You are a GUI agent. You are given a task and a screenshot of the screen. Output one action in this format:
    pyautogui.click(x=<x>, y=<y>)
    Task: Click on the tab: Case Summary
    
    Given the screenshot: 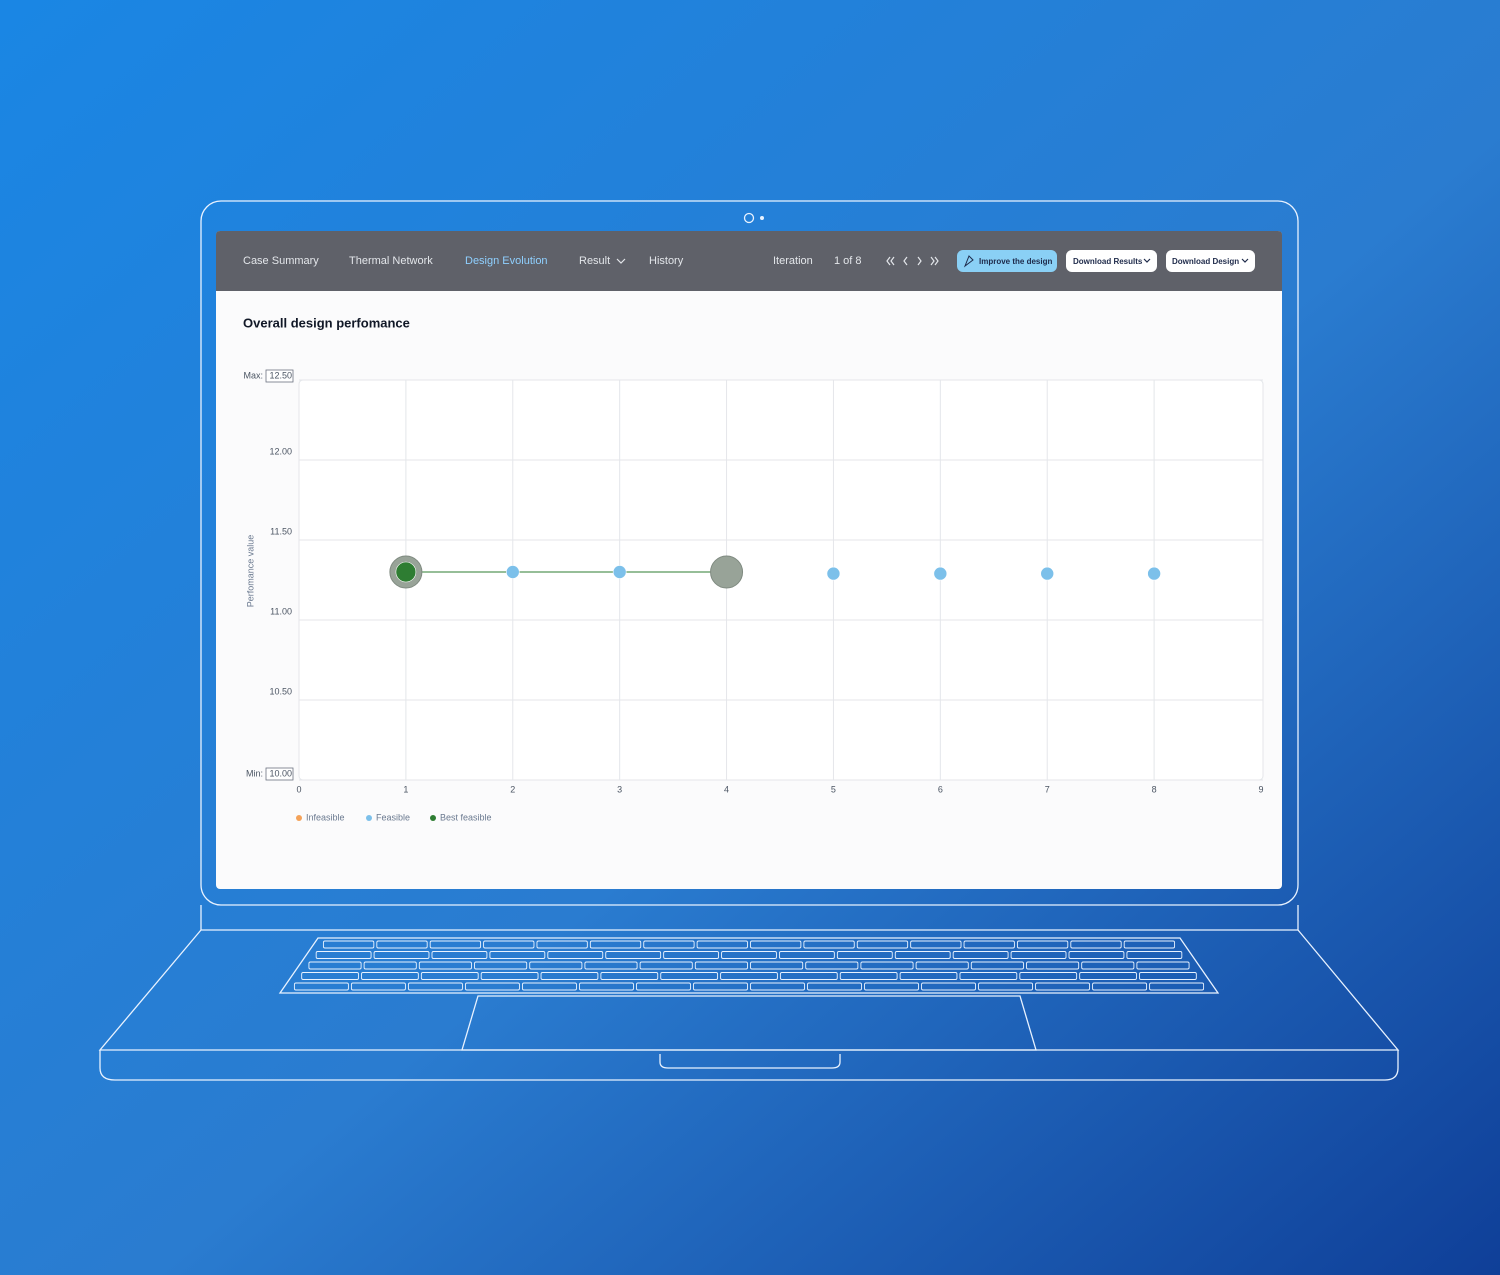 What is the action you would take?
    pyautogui.click(x=281, y=261)
    